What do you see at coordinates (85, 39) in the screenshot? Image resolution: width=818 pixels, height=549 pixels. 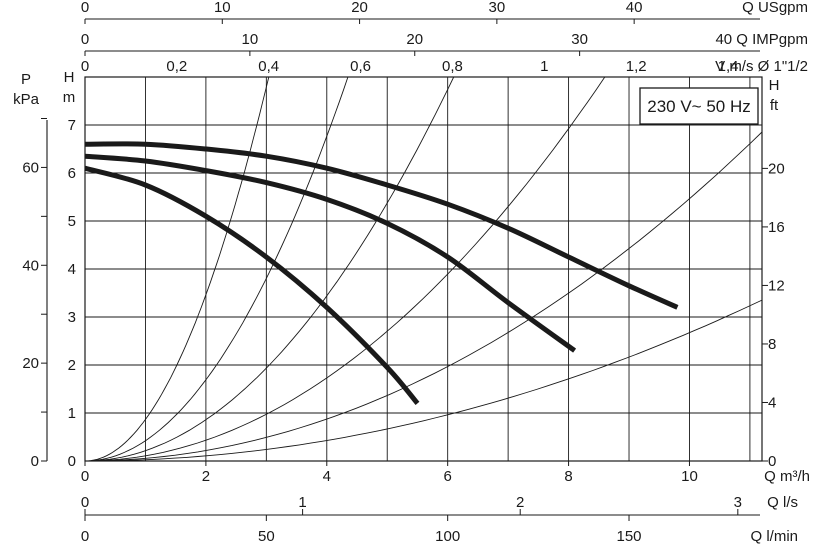 I see `top-tick-label-impgpm: 0` at bounding box center [85, 39].